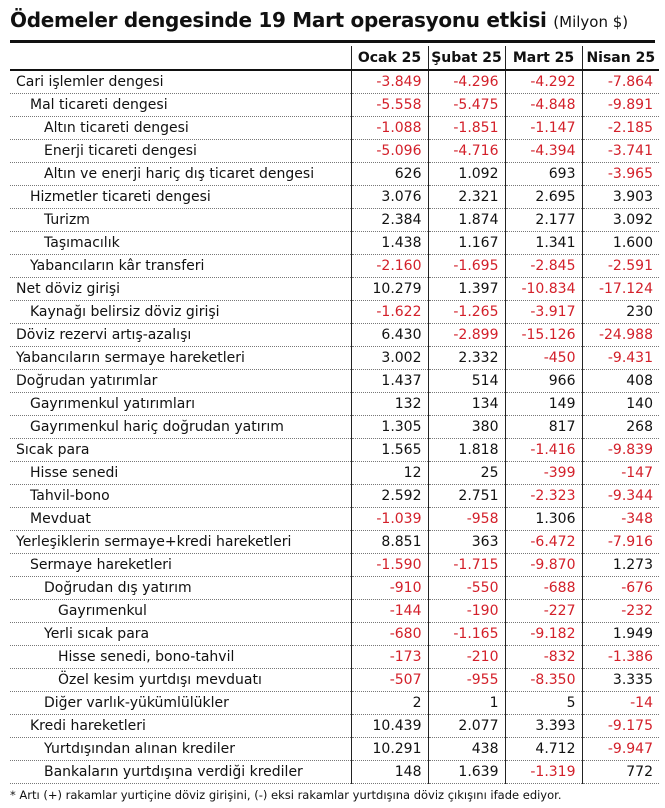  I want to click on value-cell: -1.715, so click(466, 565).